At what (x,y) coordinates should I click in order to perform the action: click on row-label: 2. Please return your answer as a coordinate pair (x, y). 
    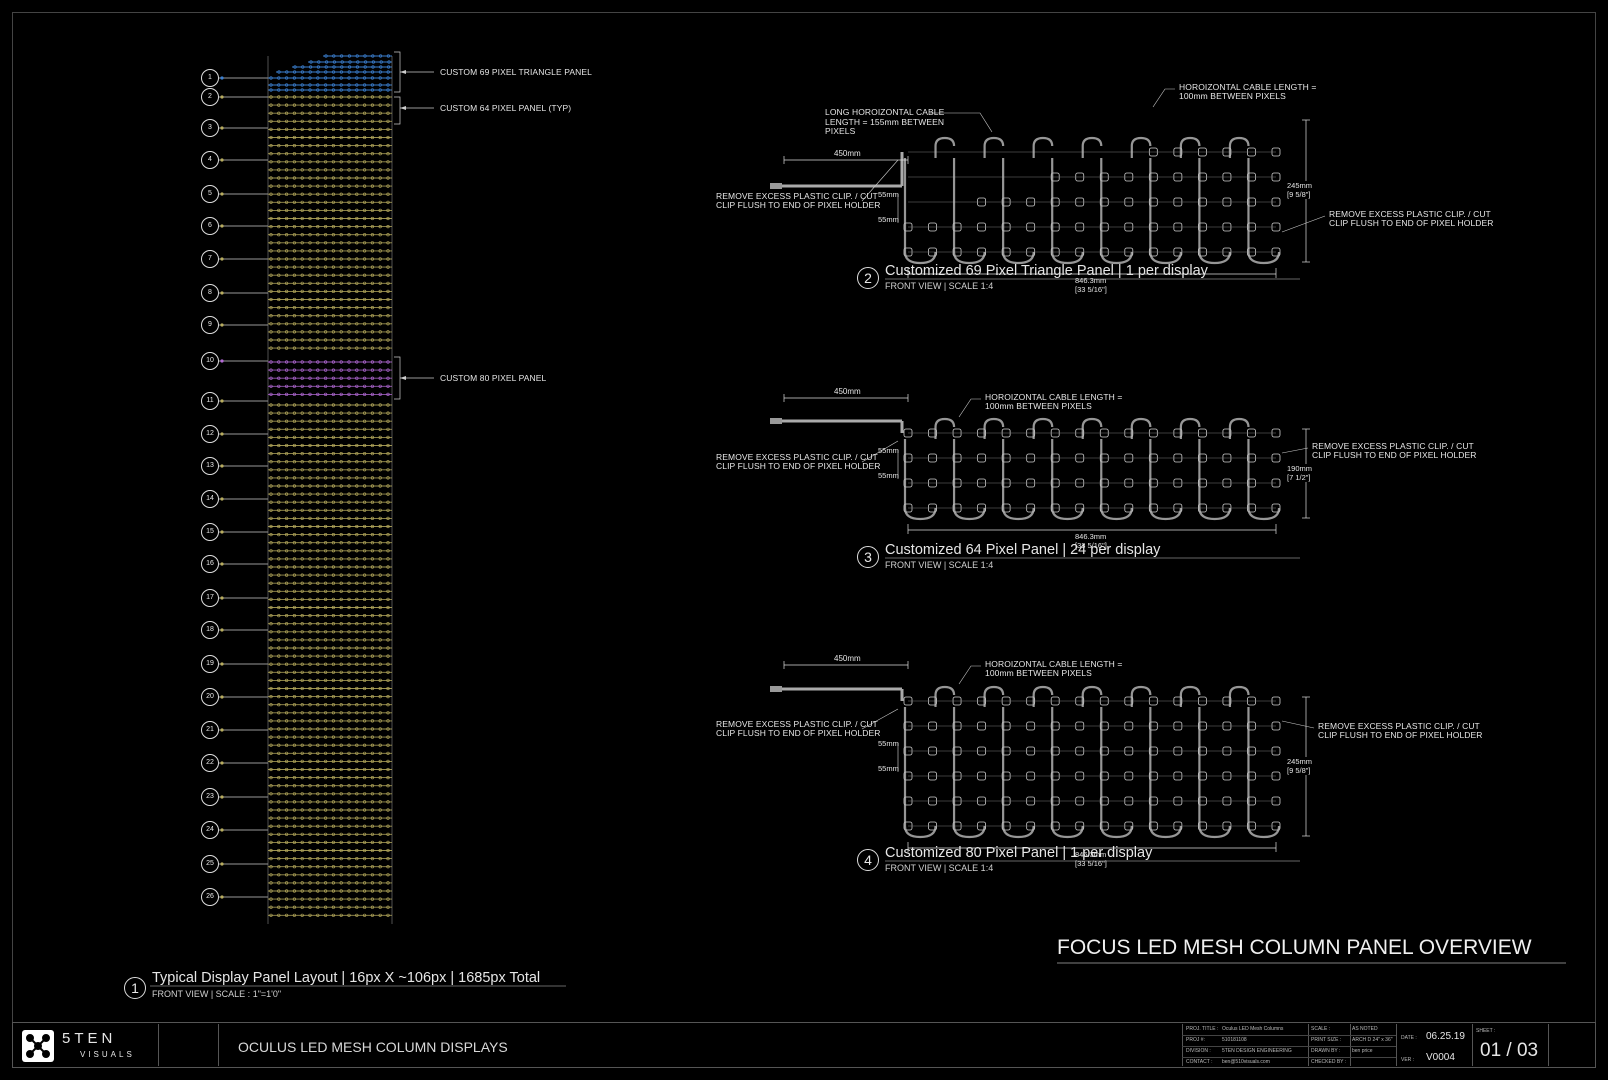
    Looking at the image, I should click on (210, 97).